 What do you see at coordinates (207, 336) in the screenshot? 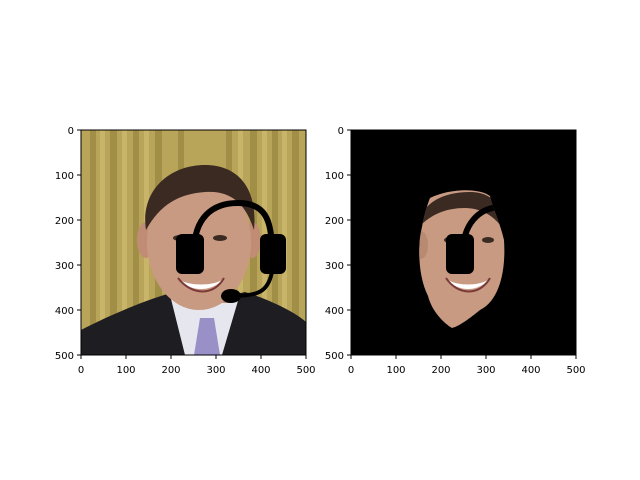
I see `tie` at bounding box center [207, 336].